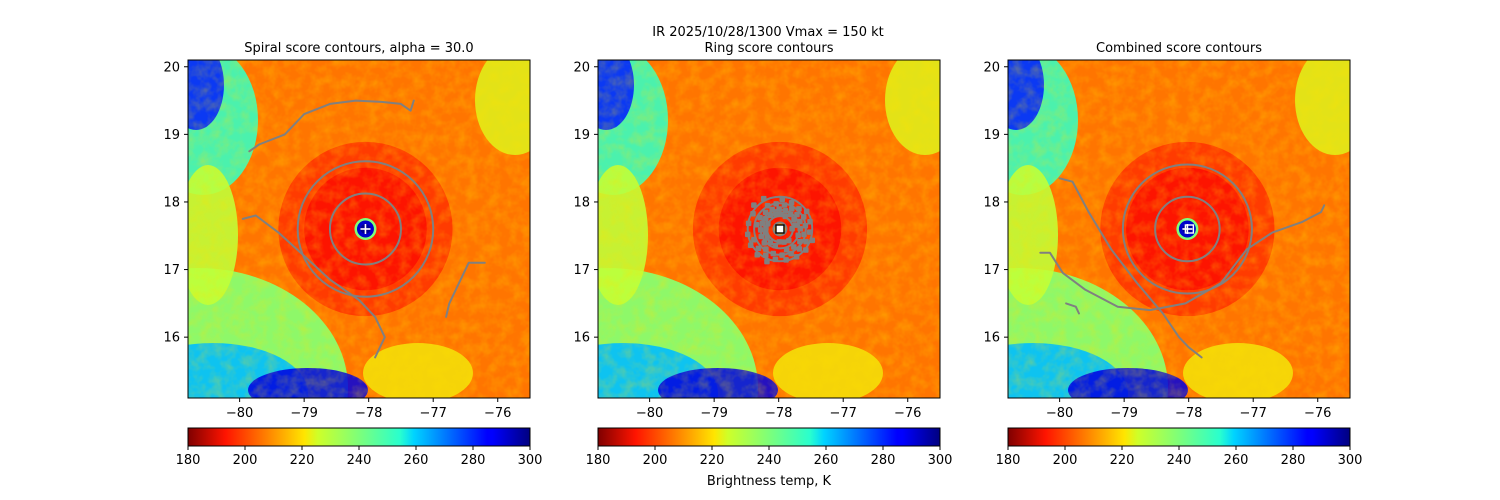  I want to click on y-tick-label: 20, so click(171, 67).